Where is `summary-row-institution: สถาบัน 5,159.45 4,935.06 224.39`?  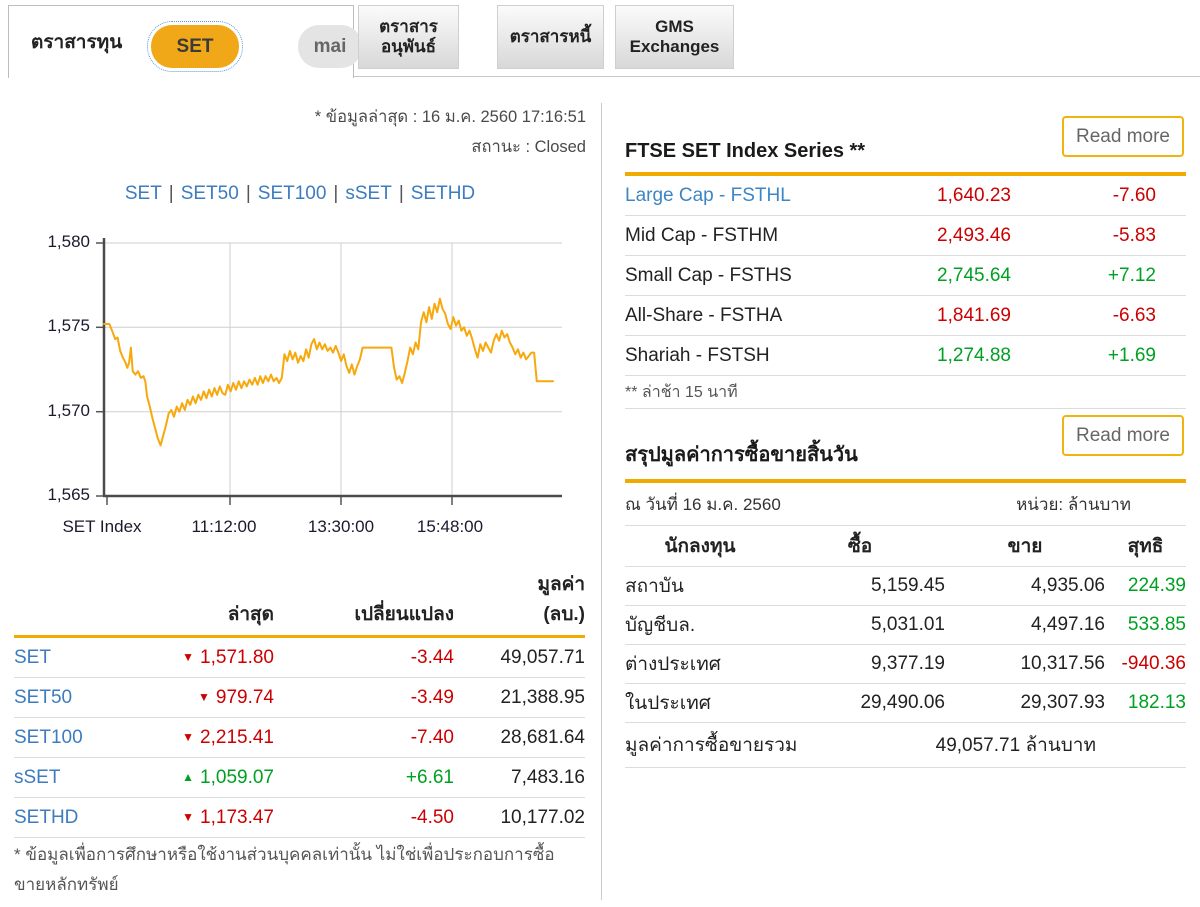 summary-row-institution: สถาบัน 5,159.45 4,935.06 224.39 is located at coordinates (905, 586).